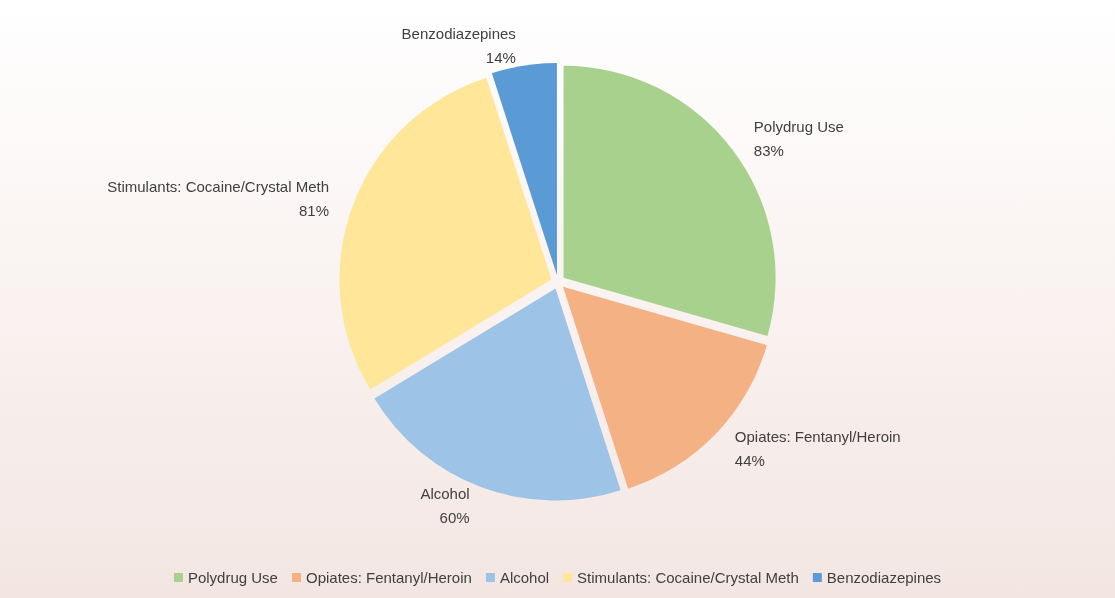 The height and width of the screenshot is (598, 1115). I want to click on slice-label: Benzodiazepines, so click(458, 34).